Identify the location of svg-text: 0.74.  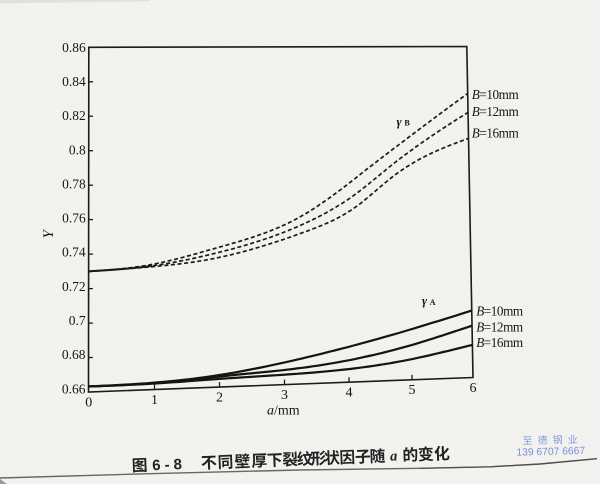
(74, 252).